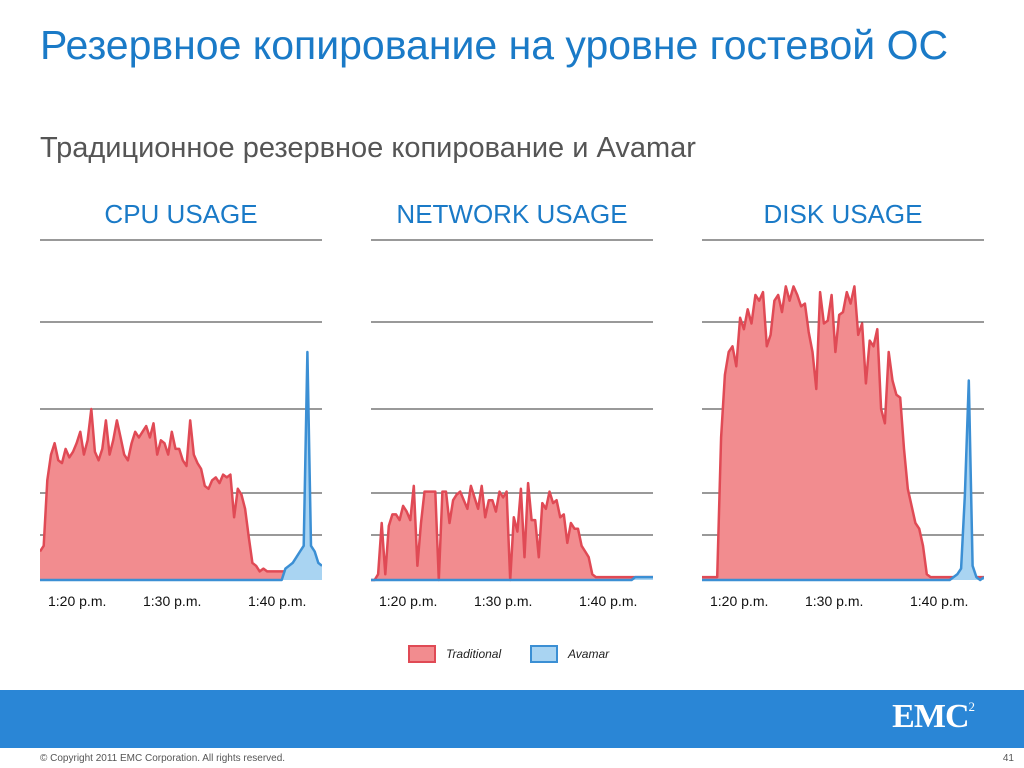 This screenshot has height=768, width=1024. What do you see at coordinates (843, 214) in the screenshot?
I see `disk-usage-title: DISK USAGE` at bounding box center [843, 214].